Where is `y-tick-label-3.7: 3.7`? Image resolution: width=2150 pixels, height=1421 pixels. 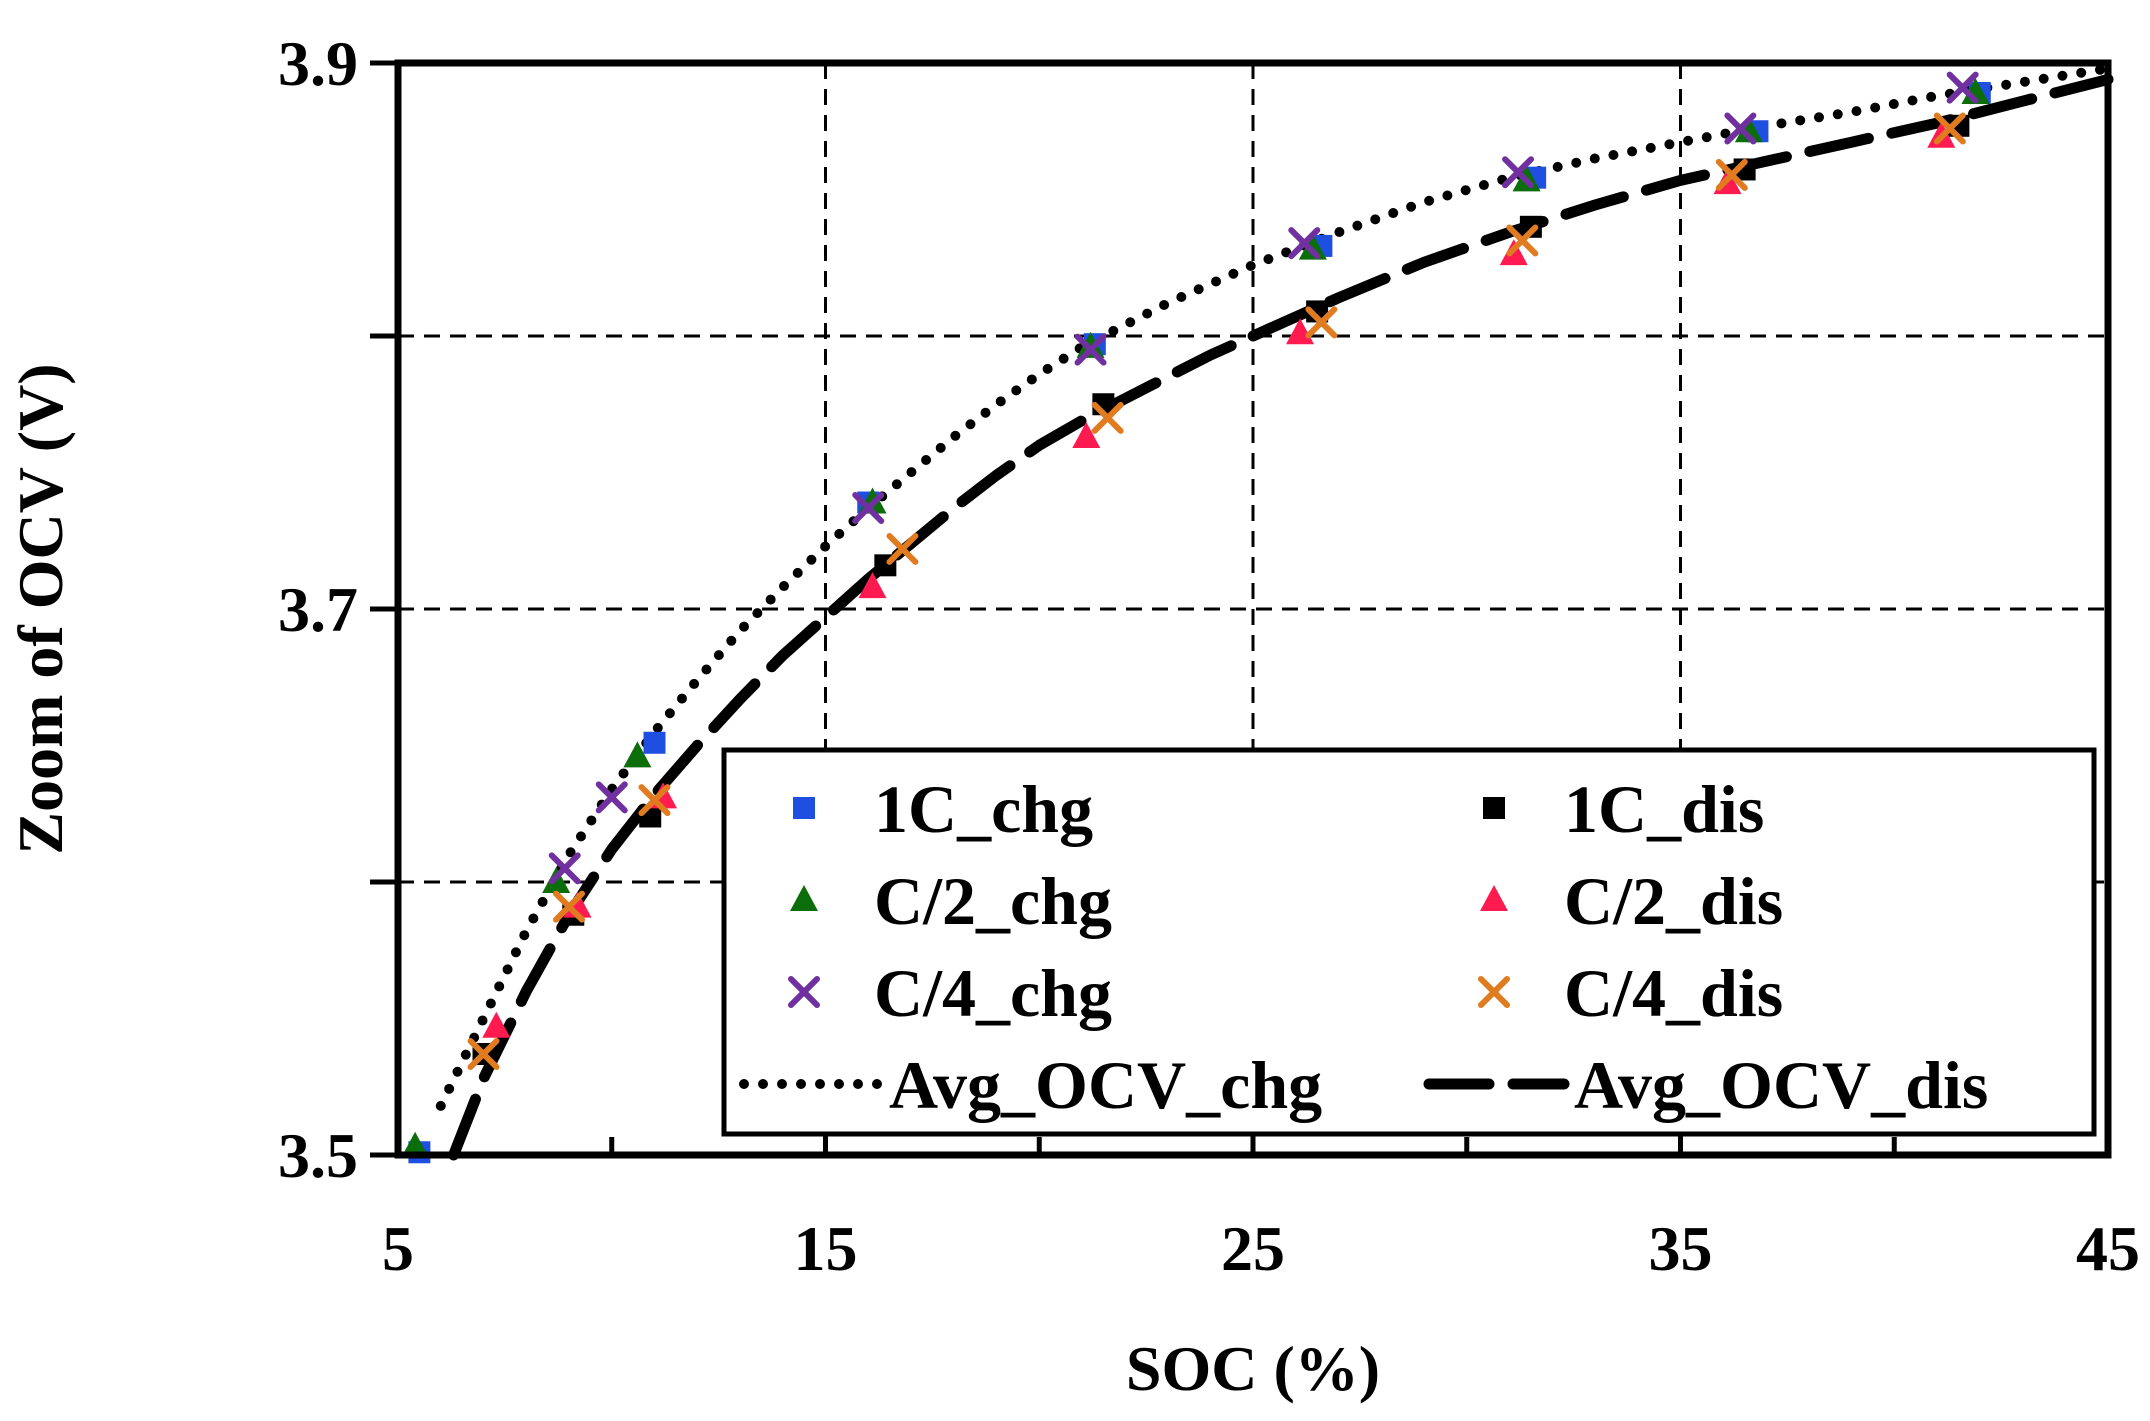 y-tick-label-3.7: 3.7 is located at coordinates (318, 609).